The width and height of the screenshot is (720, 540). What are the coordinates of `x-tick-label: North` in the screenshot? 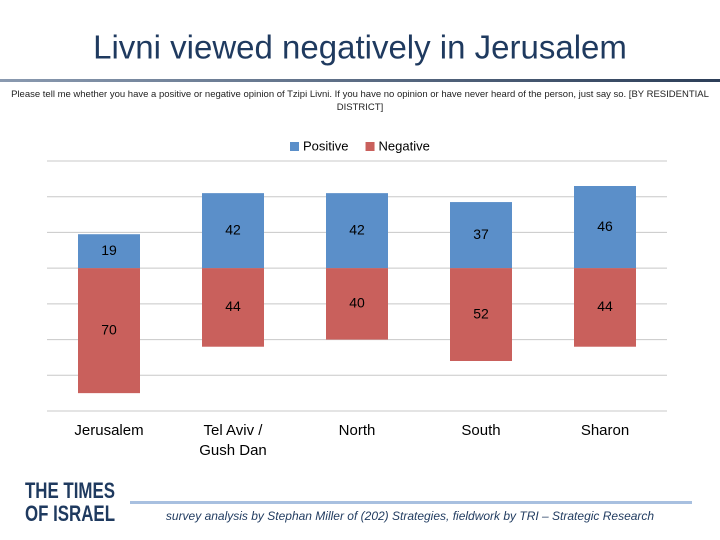 It's located at (357, 430).